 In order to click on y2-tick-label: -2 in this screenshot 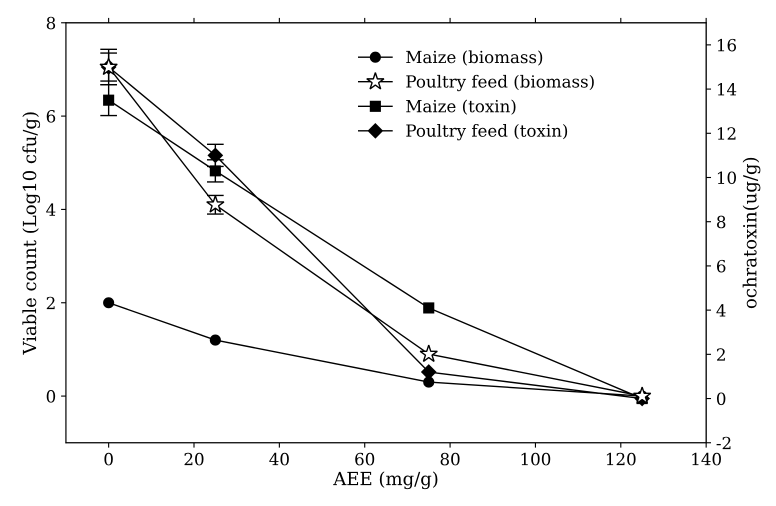, I will do `click(723, 443)`.